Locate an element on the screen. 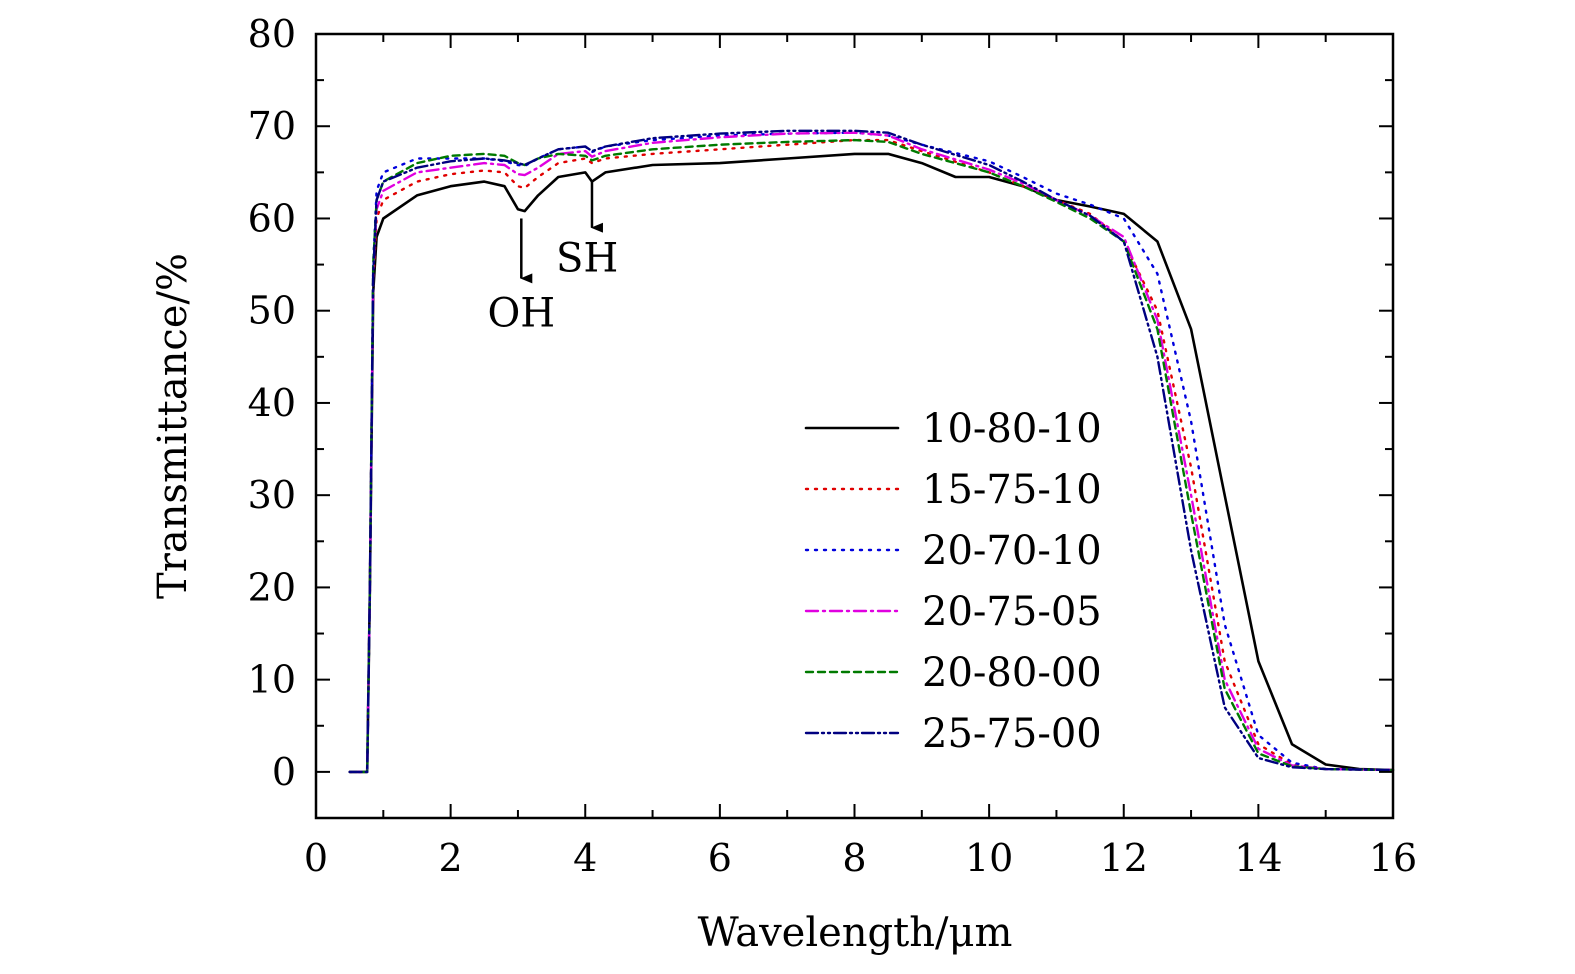  x-tick-label: 16 is located at coordinates (1393, 858).